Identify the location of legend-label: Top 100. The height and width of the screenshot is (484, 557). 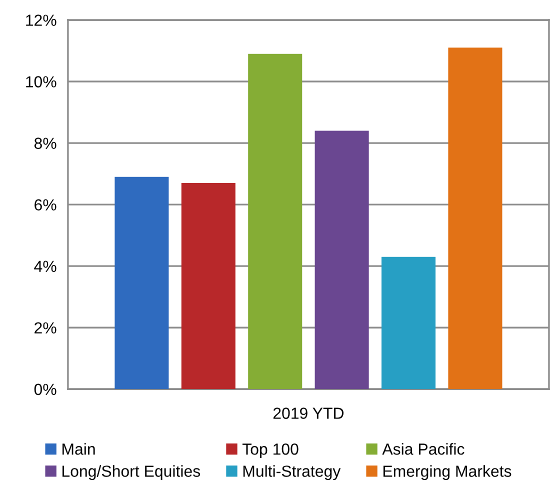
(270, 450).